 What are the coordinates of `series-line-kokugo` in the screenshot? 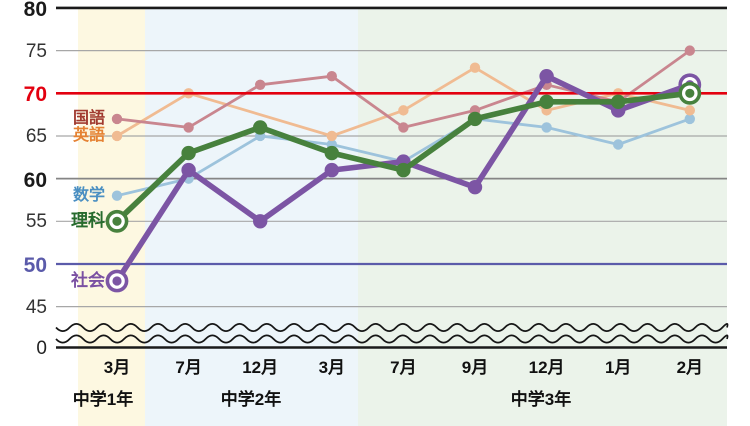 It's located at (403, 89).